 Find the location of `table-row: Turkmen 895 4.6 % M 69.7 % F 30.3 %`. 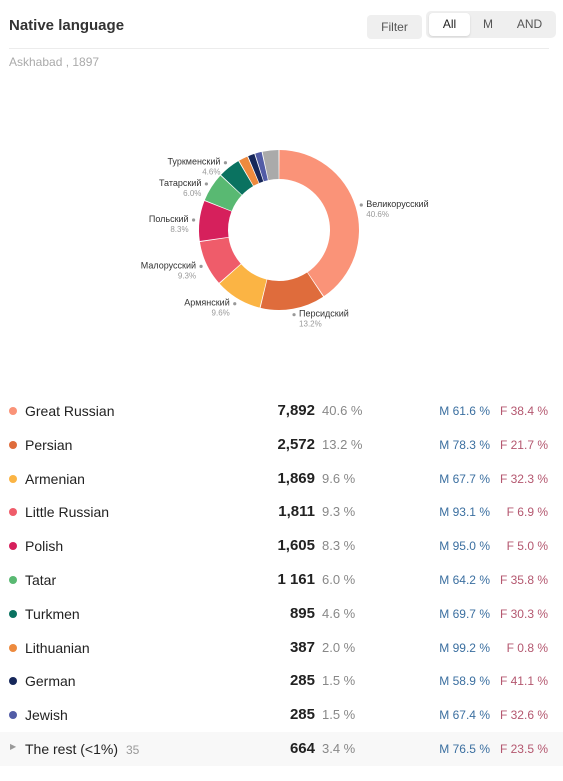

table-row: Turkmen 895 4.6 % M 69.7 % F 30.3 % is located at coordinates (281, 614).